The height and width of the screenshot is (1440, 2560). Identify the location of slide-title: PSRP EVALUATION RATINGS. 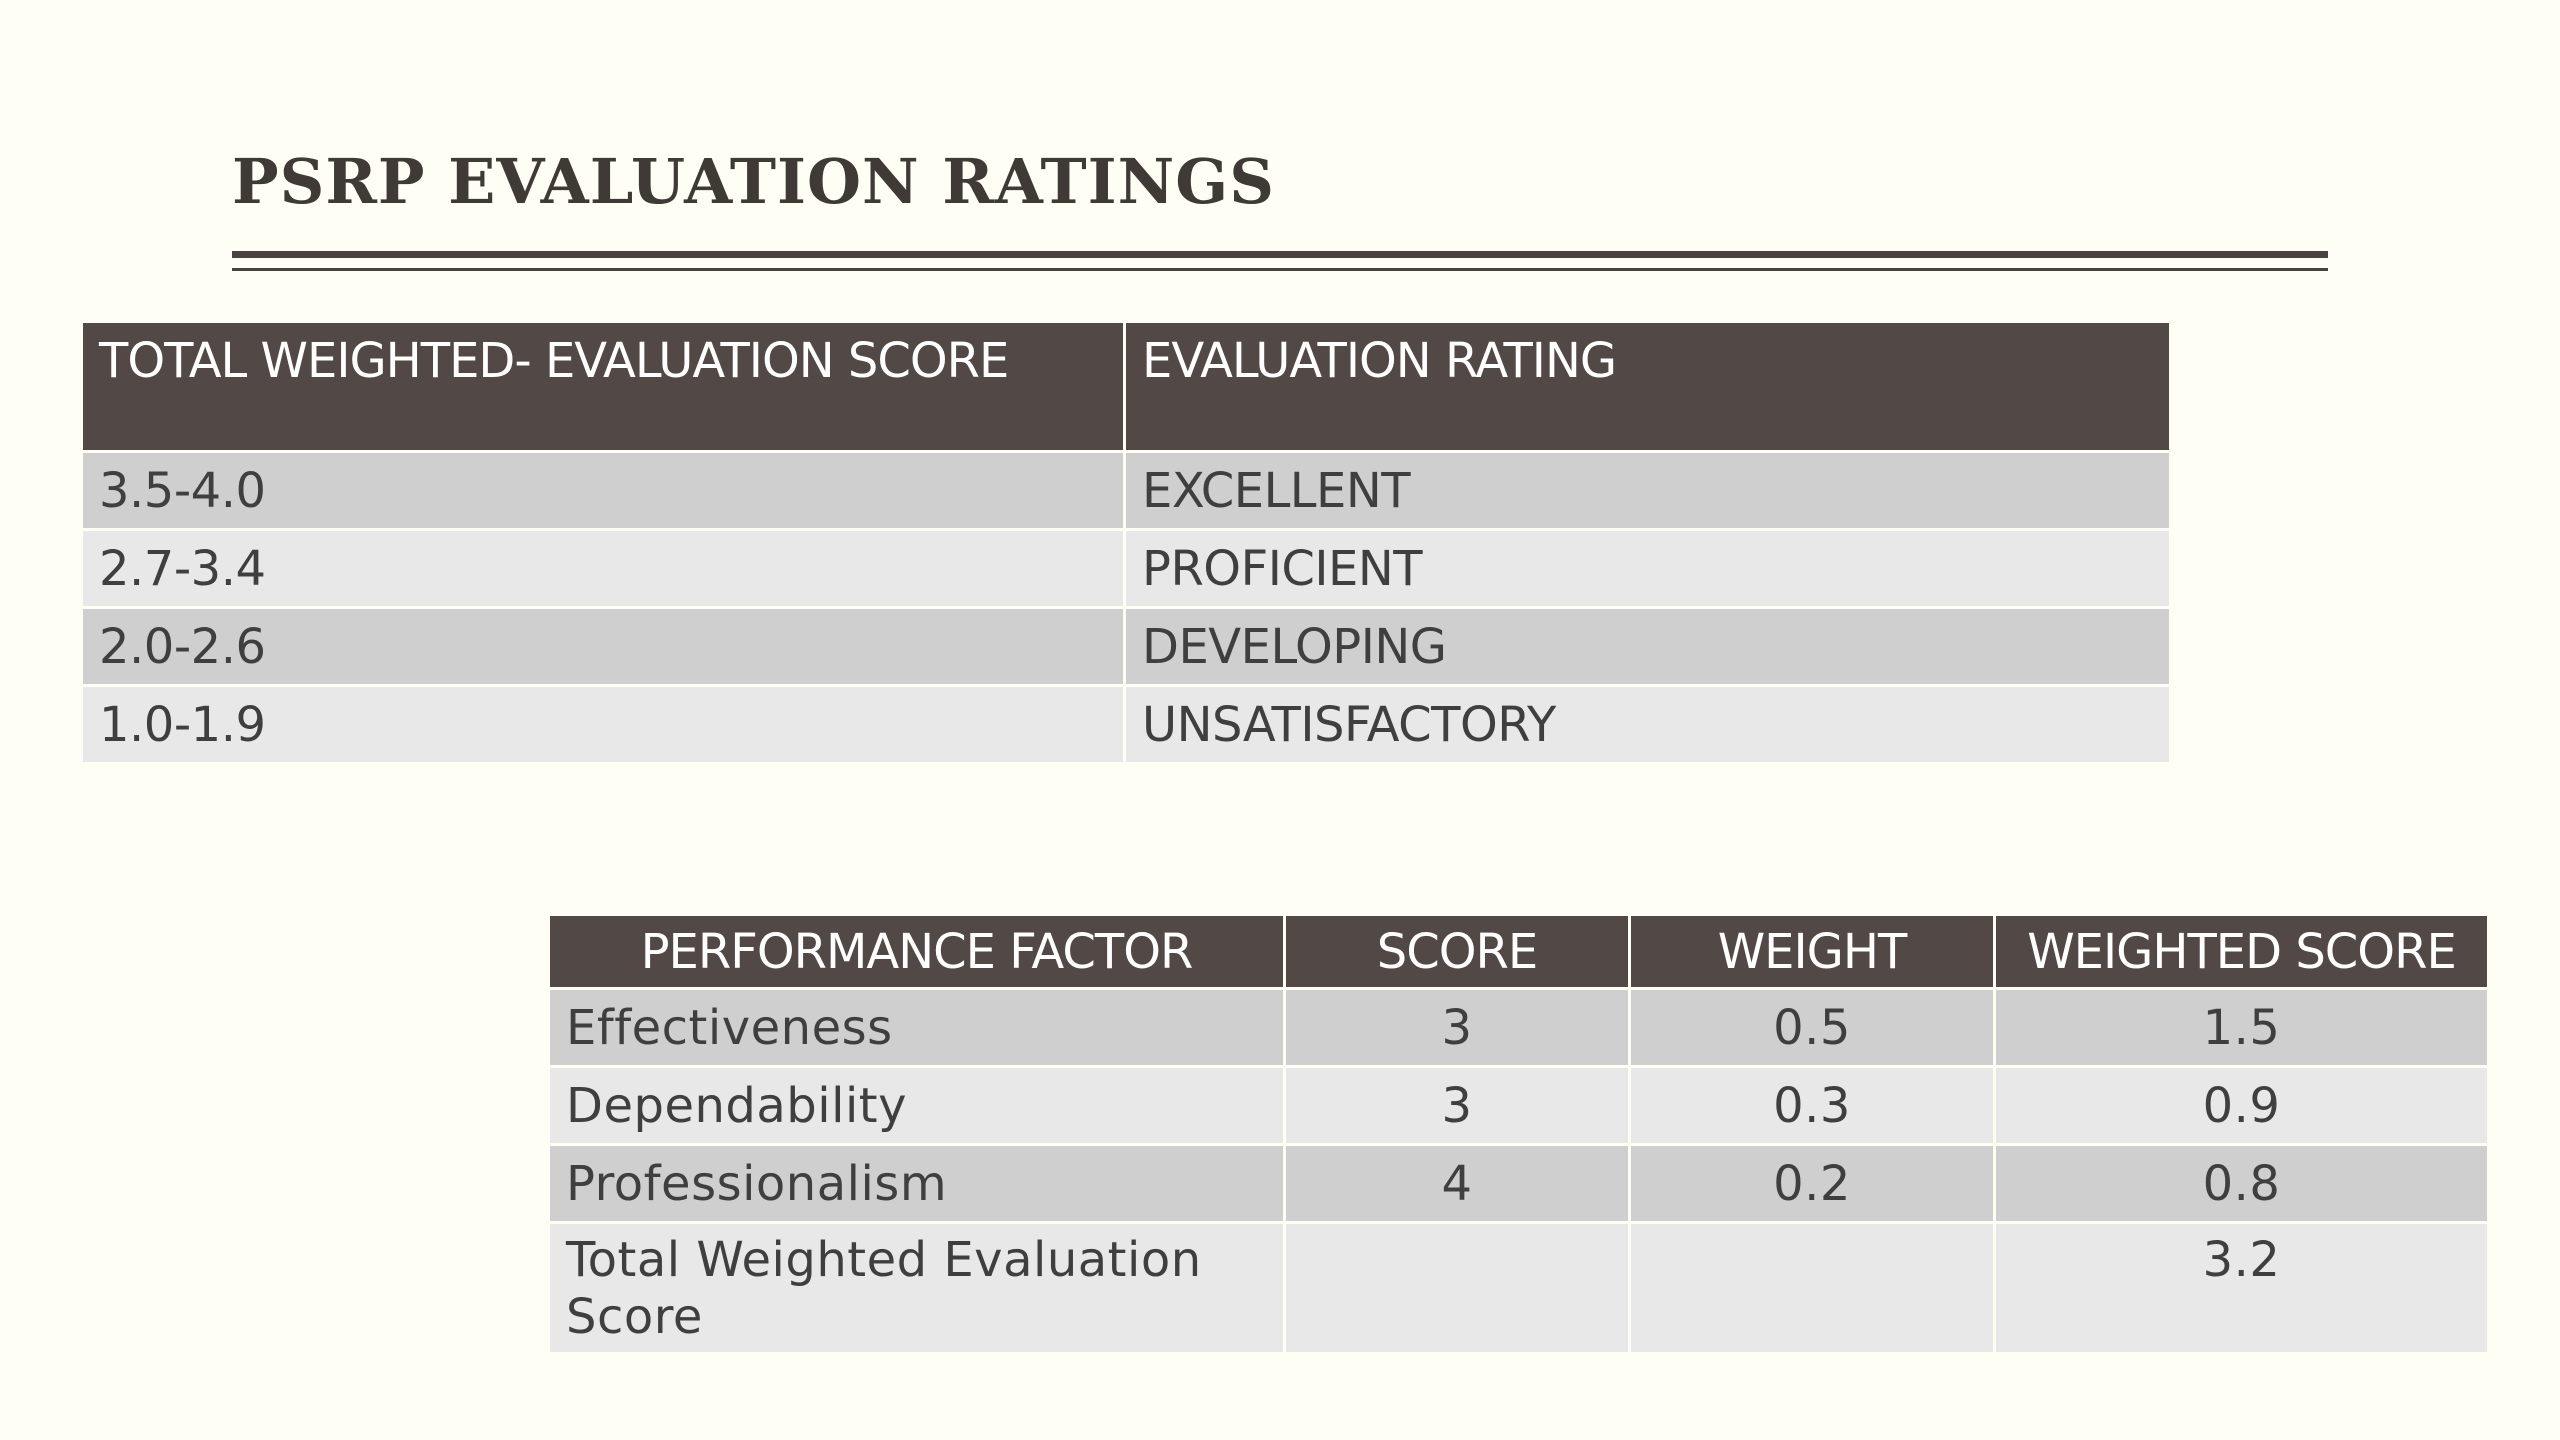
(754, 181).